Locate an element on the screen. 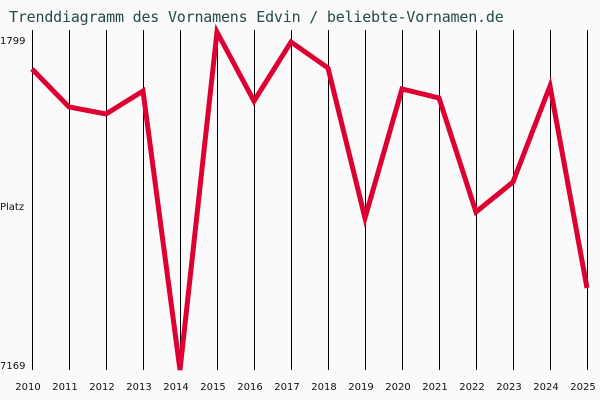 The height and width of the screenshot is (400, 600). x-axis-label-2022: 2022 is located at coordinates (472, 387).